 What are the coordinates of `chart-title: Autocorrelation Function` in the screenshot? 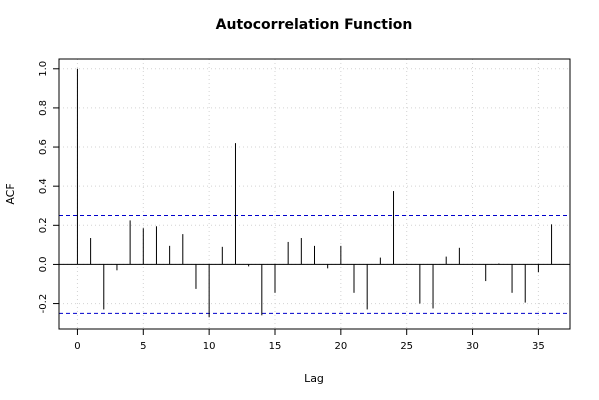 It's located at (314, 25).